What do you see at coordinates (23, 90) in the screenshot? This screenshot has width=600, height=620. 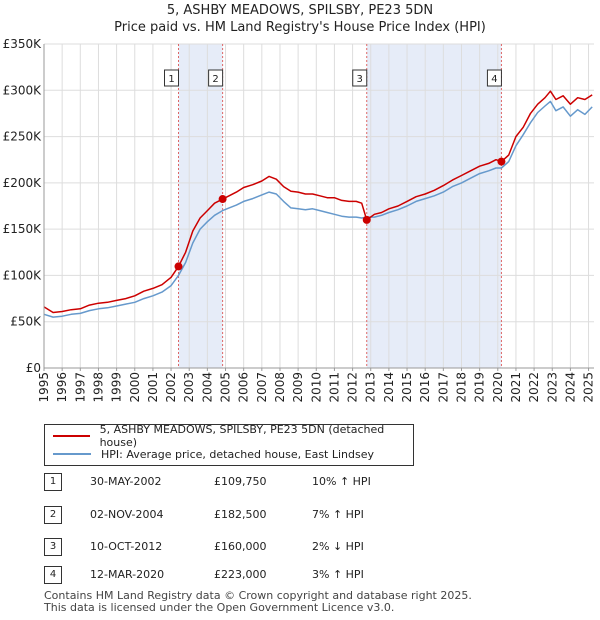 I see `y-tick-label: £300K` at bounding box center [23, 90].